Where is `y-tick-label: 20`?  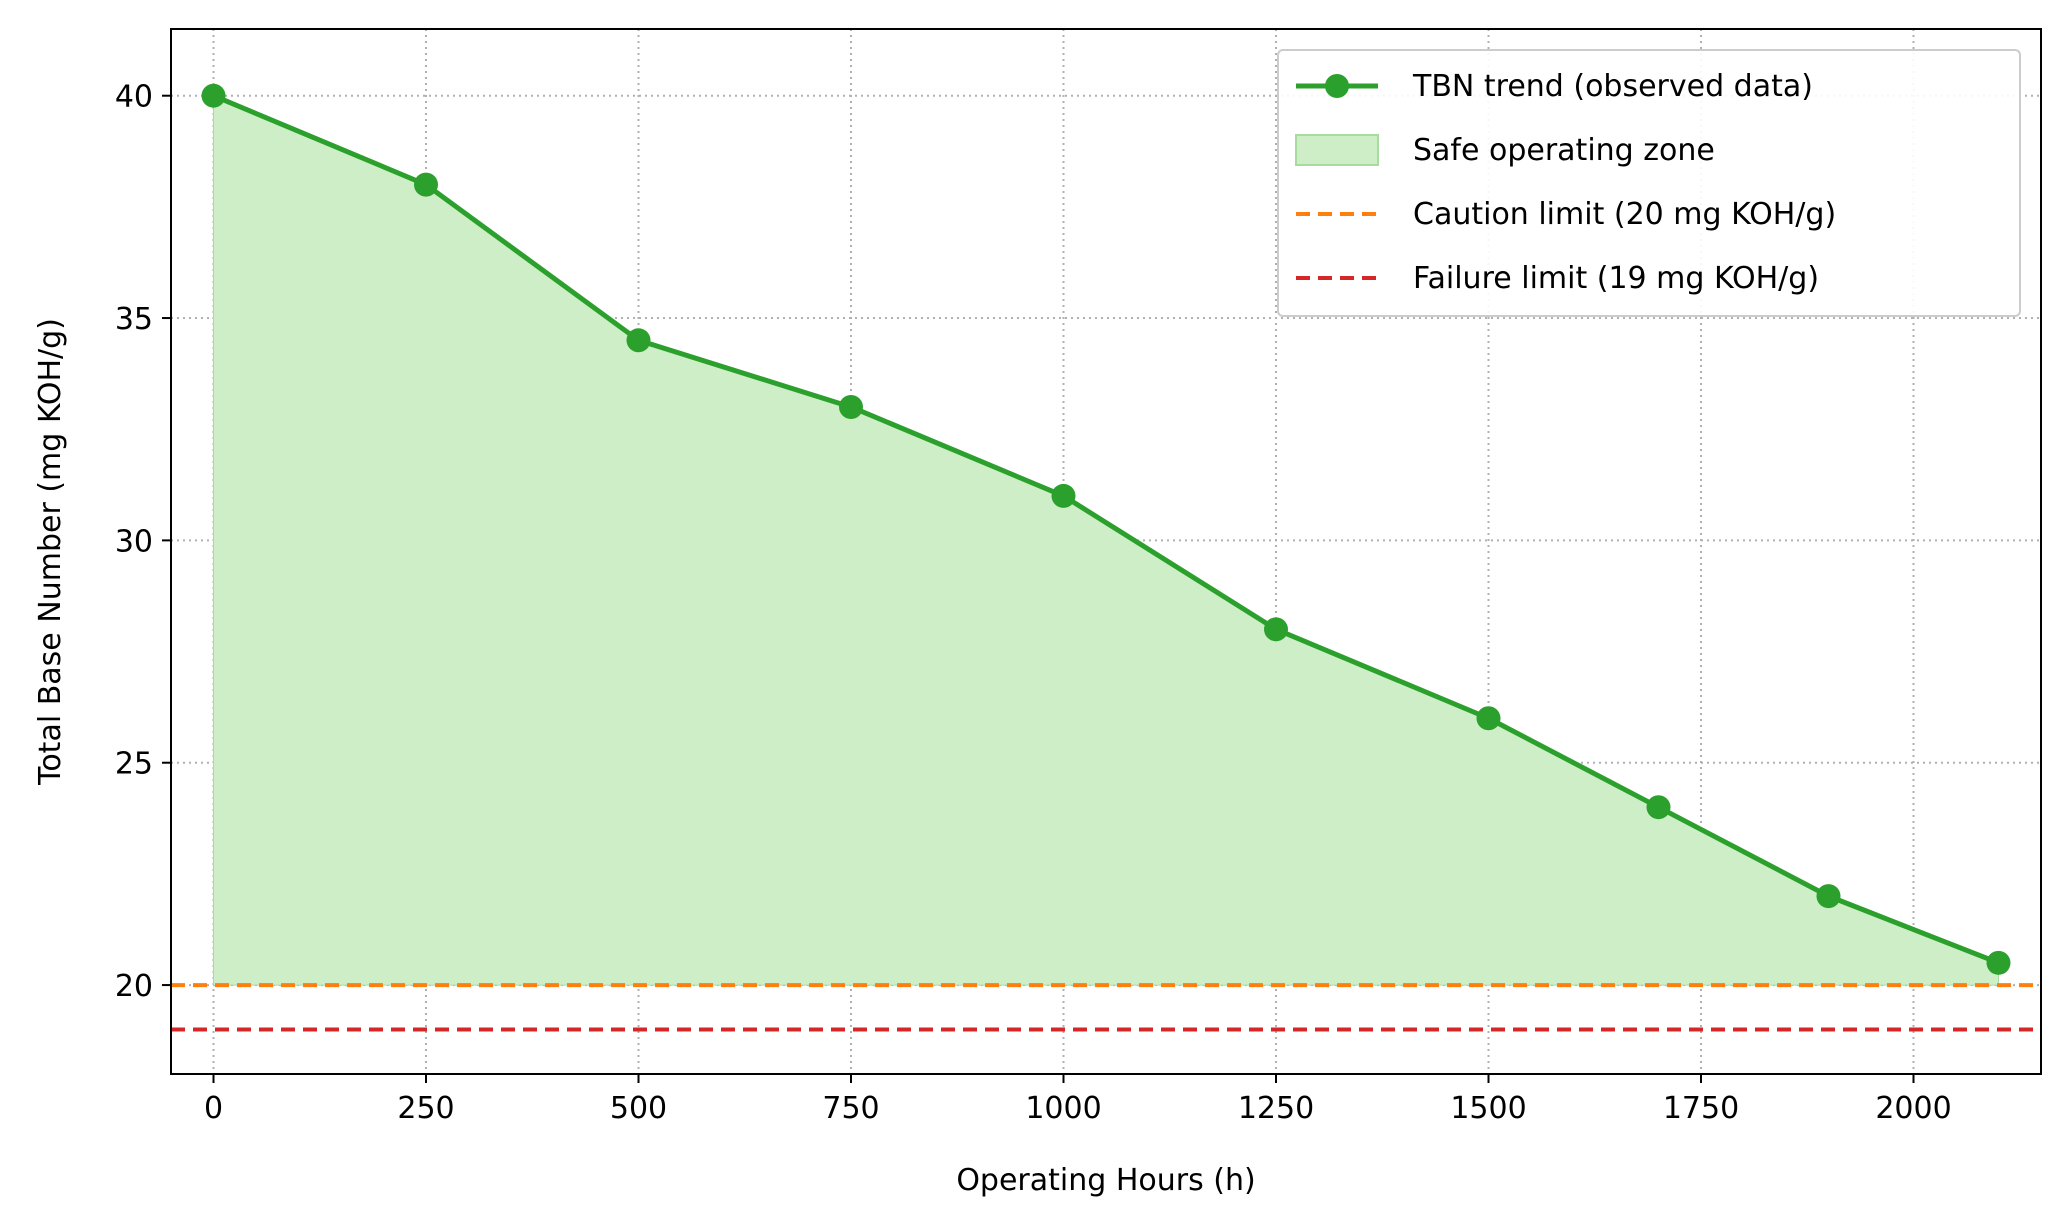 y-tick-label: 20 is located at coordinates (134, 986).